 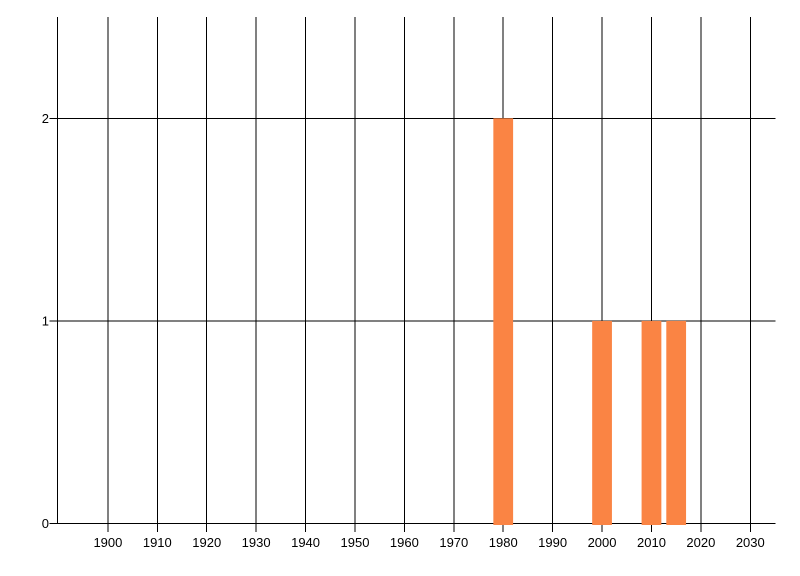 What do you see at coordinates (453, 542) in the screenshot?
I see `x-tick-label: 1970` at bounding box center [453, 542].